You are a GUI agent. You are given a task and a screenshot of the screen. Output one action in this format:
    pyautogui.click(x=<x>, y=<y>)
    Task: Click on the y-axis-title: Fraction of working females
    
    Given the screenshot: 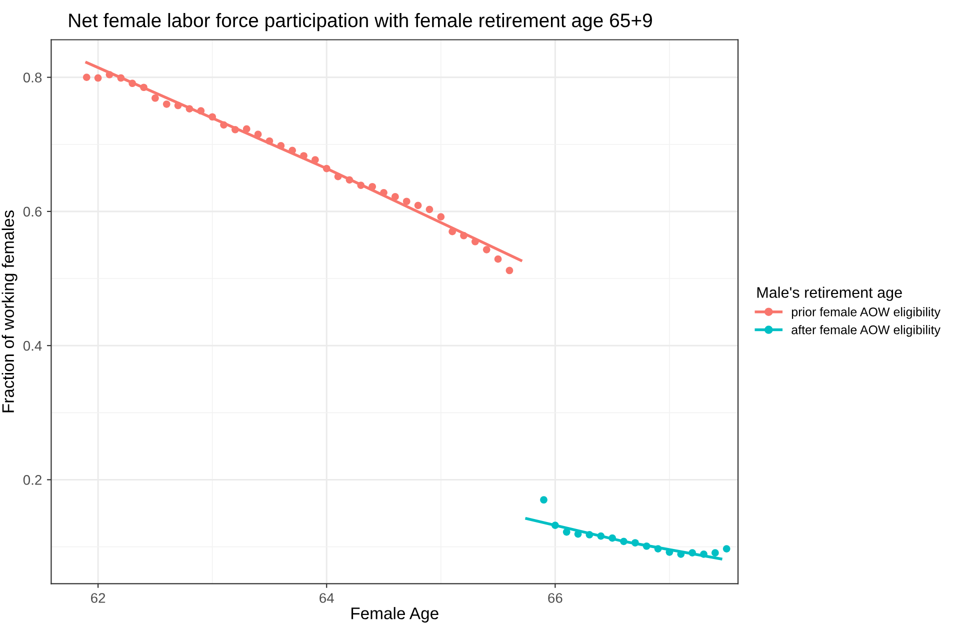 What is the action you would take?
    pyautogui.click(x=10, y=311)
    